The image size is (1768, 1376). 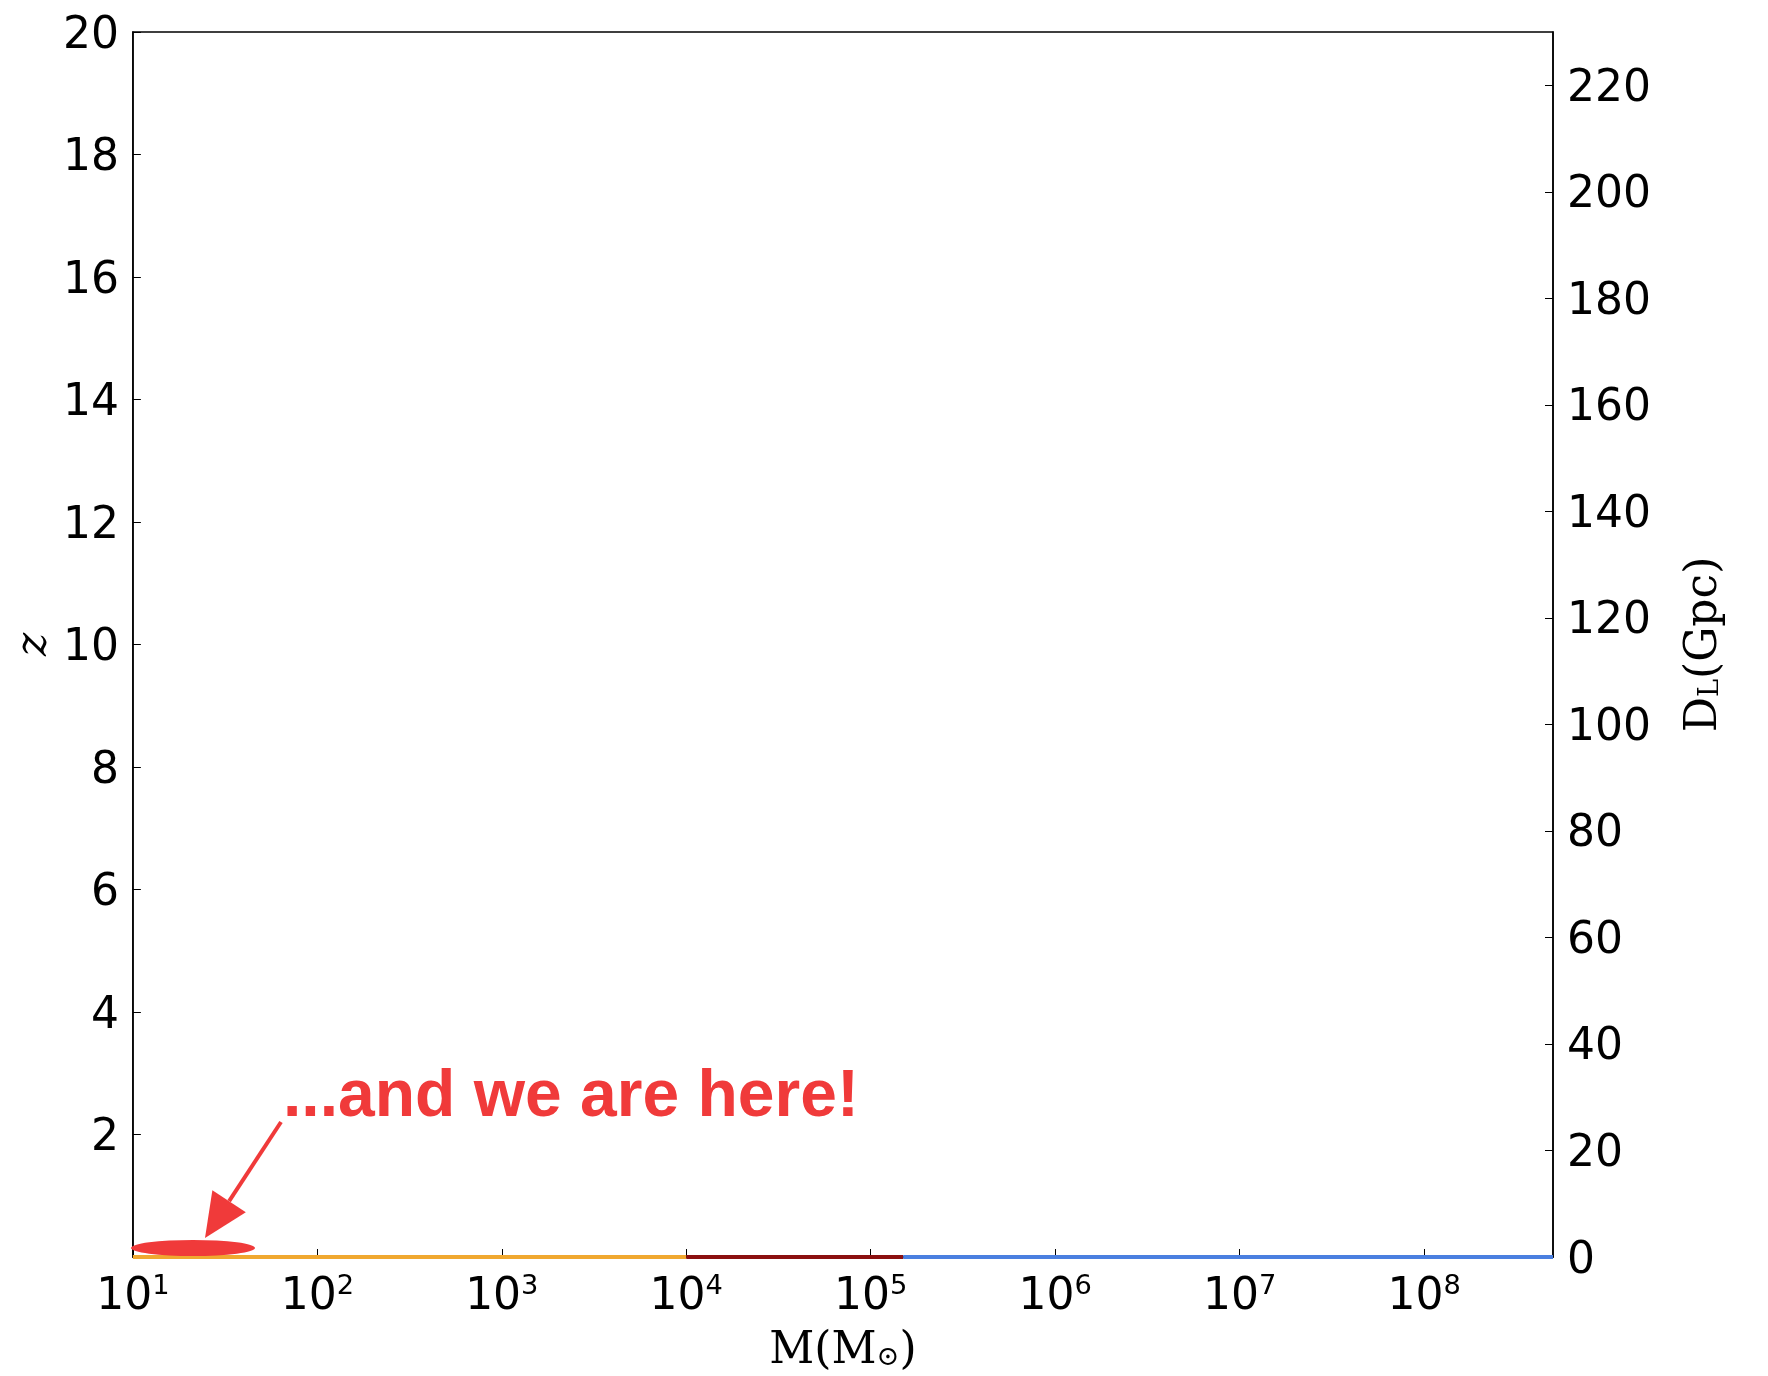 I want to click on y-tick-label: 16, so click(x=90, y=277).